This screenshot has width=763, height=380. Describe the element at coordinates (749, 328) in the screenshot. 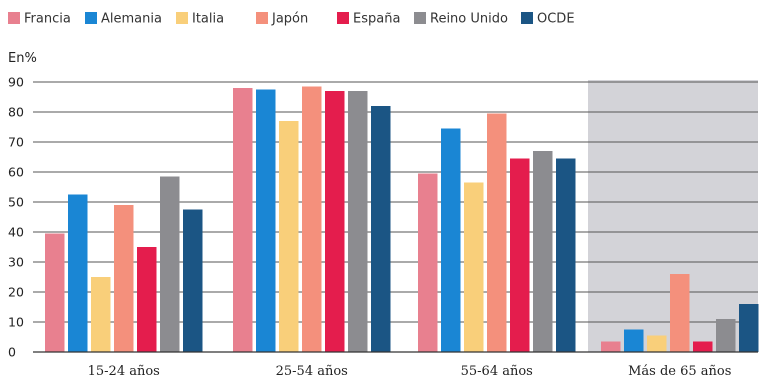

I see `bar-ocde-mas-de-65-anos` at that location.